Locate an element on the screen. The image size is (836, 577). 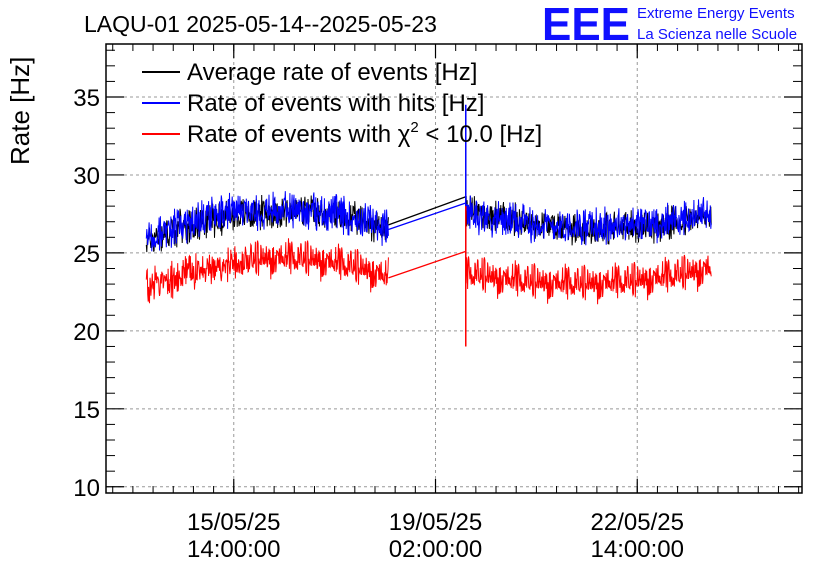
legend-entry-average: Average rate of events [Hz] is located at coordinates (309, 72).